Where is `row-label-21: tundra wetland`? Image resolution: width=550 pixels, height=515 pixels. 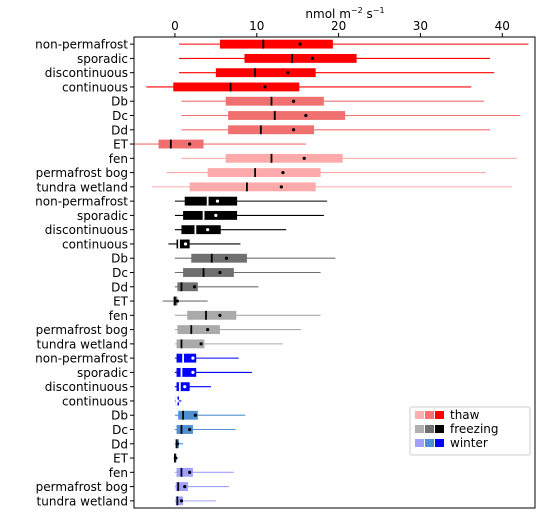 row-label-21: tundra wetland is located at coordinates (82, 344).